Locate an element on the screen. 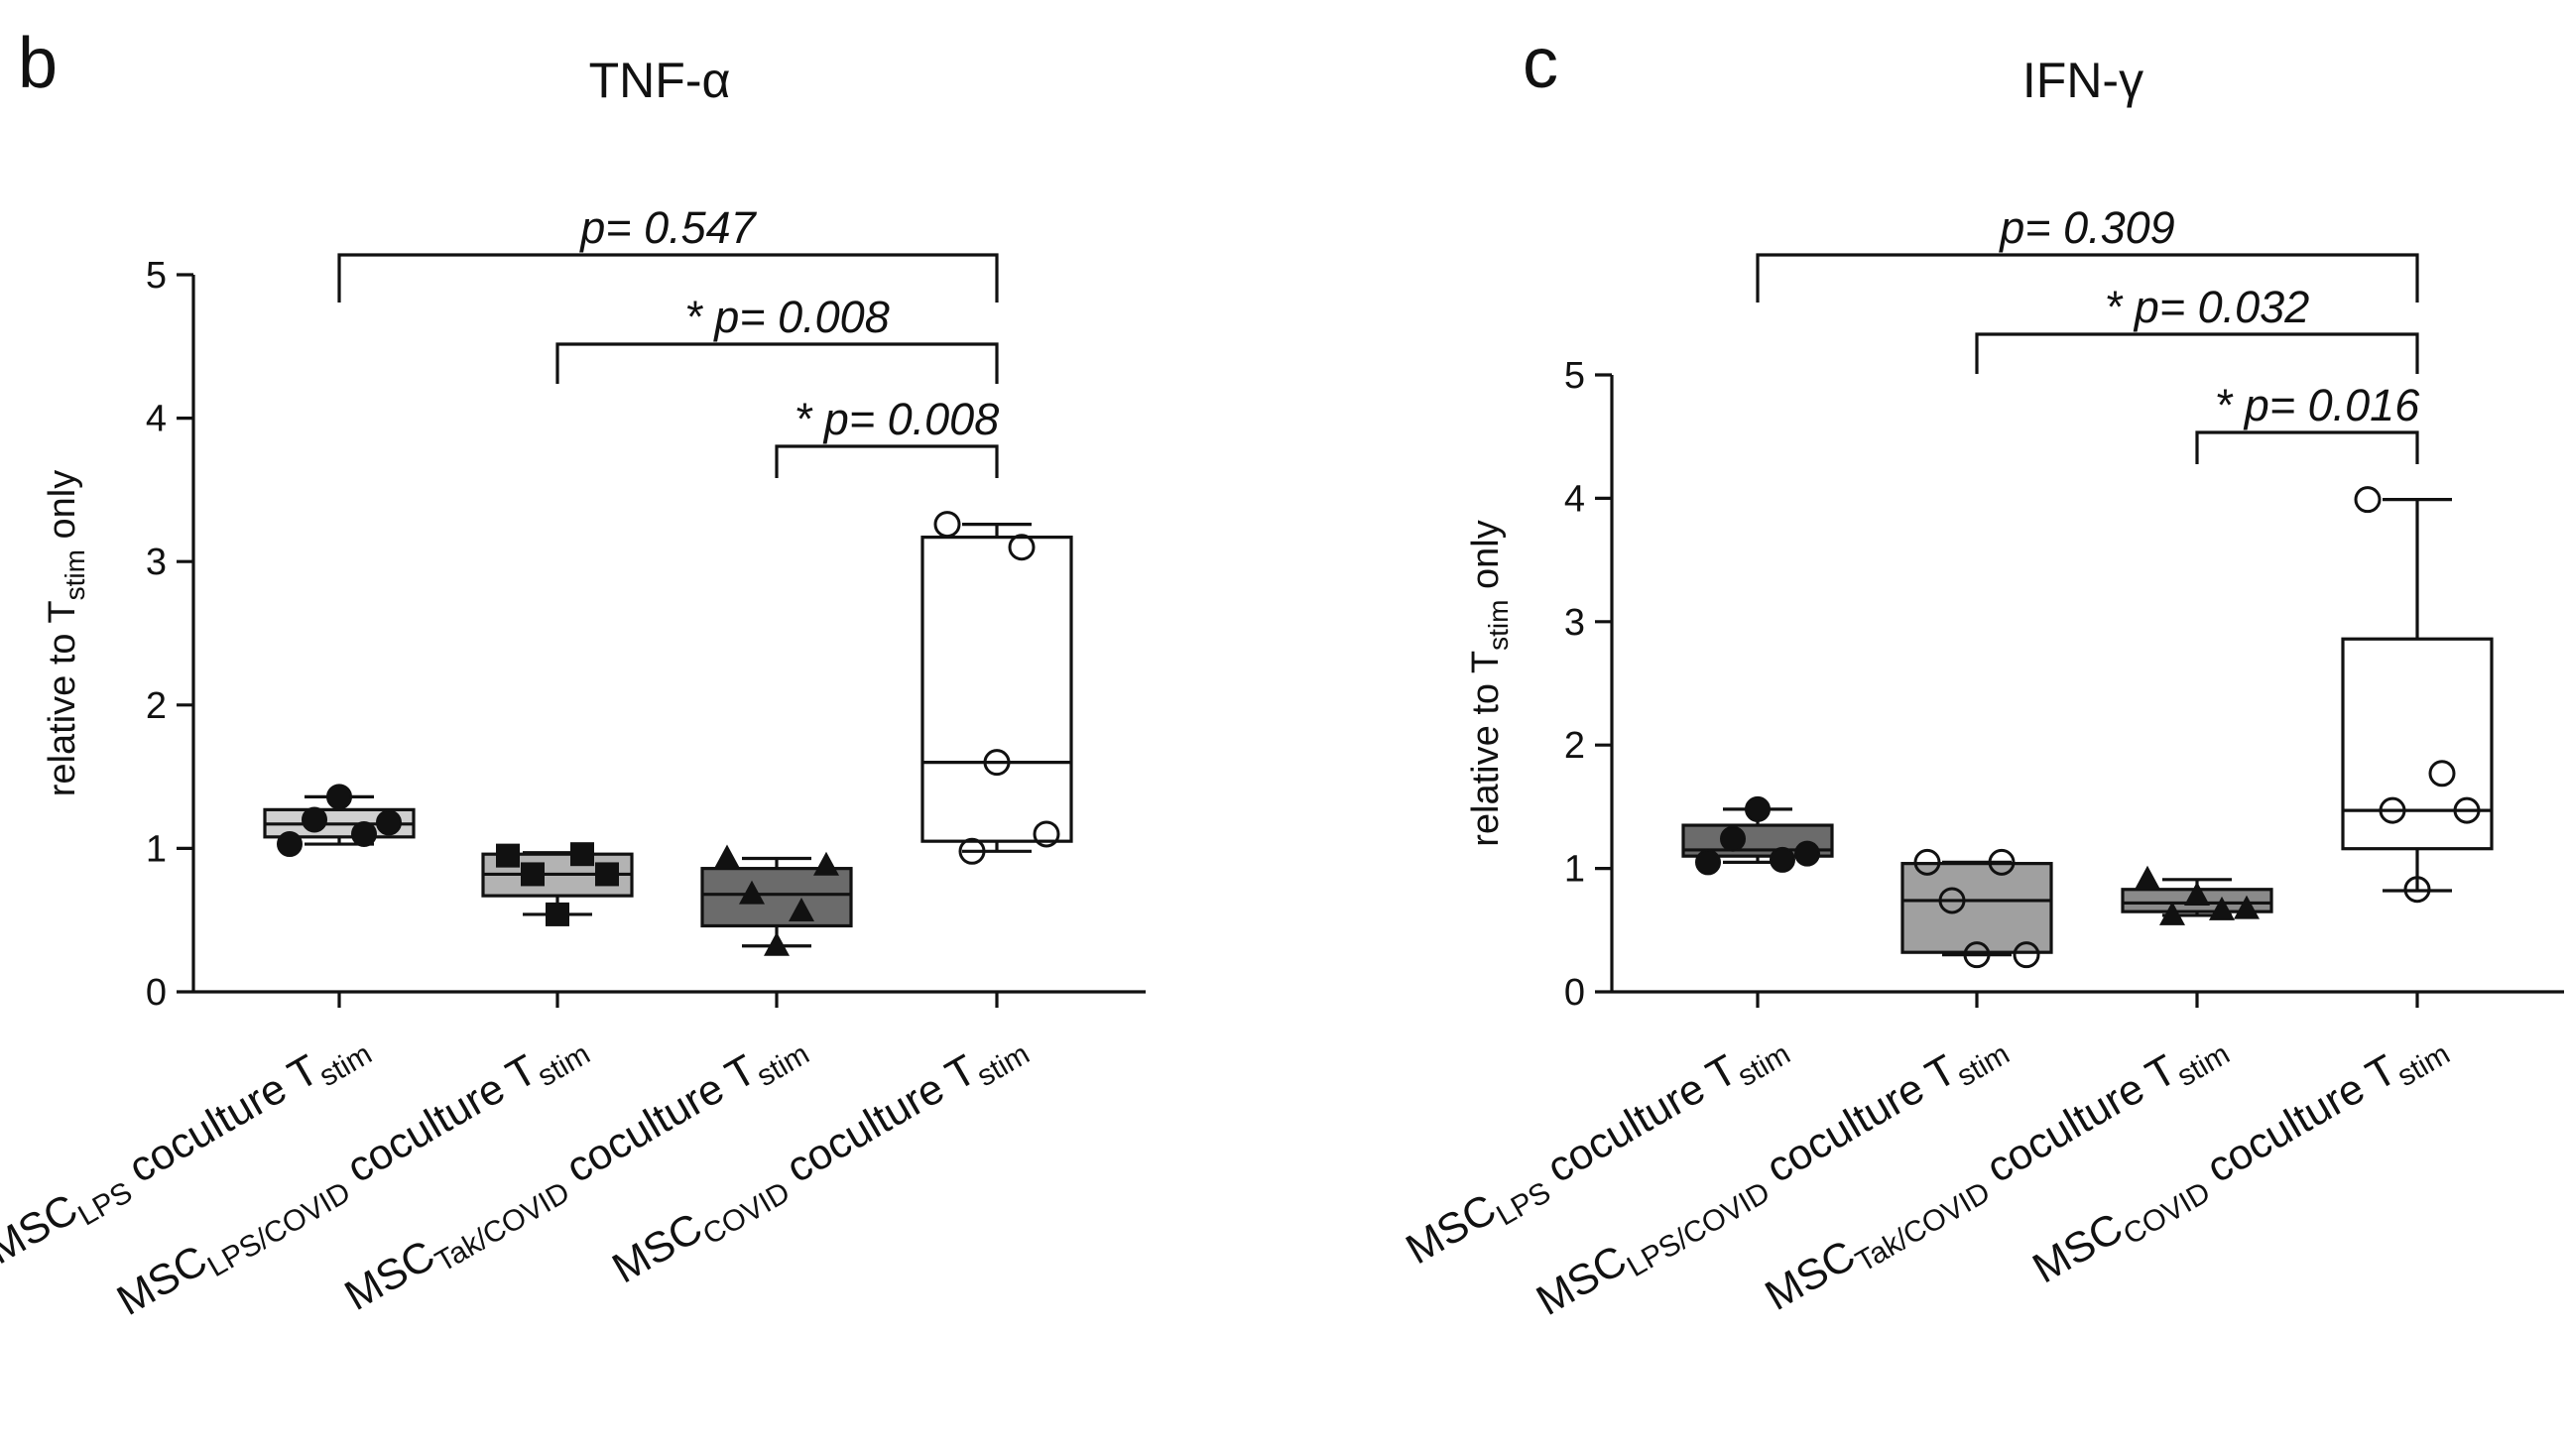  chart-title: TNF-α is located at coordinates (660, 80).